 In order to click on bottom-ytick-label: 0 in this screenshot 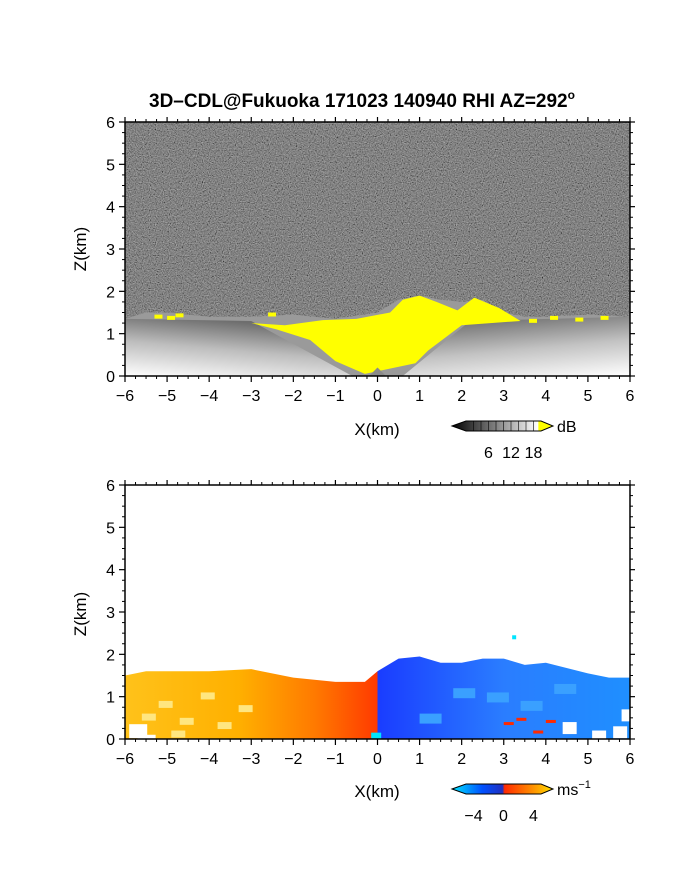, I will do `click(110, 740)`.